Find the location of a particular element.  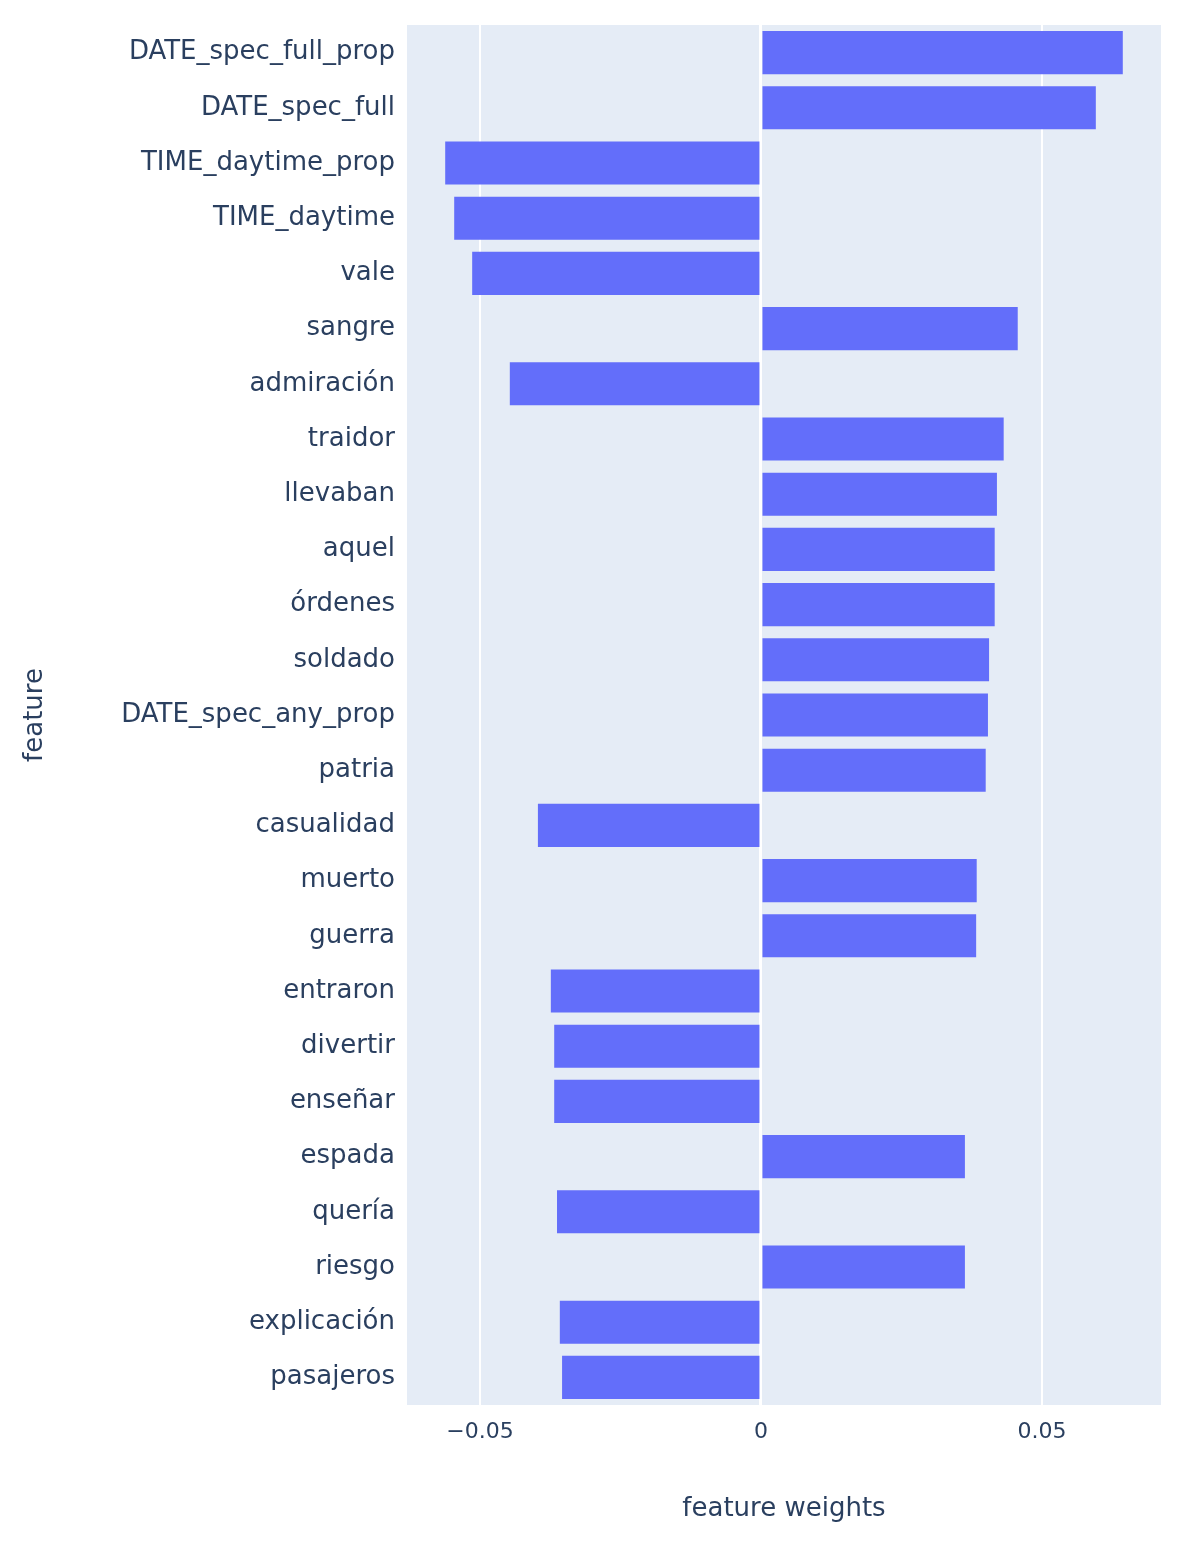

y-tick-label: soldado is located at coordinates (344, 657).